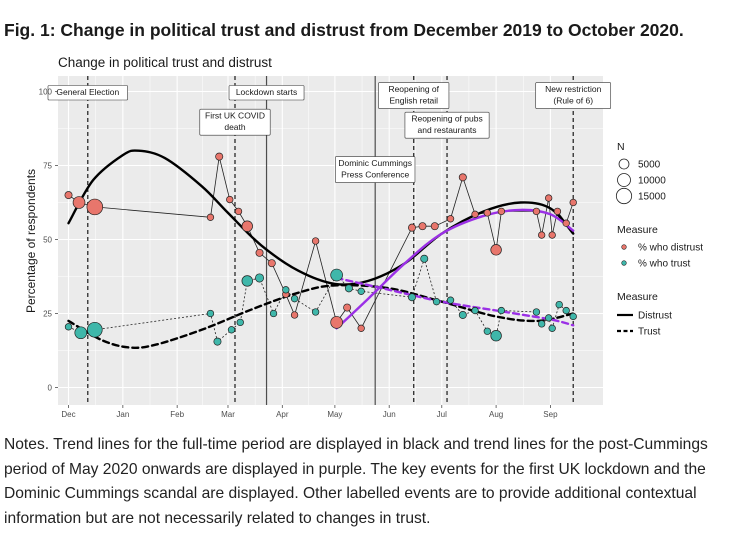 The width and height of the screenshot is (734, 550). What do you see at coordinates (455, 269) in the screenshot?
I see `trend-line-distrust-post-cummings` at bounding box center [455, 269].